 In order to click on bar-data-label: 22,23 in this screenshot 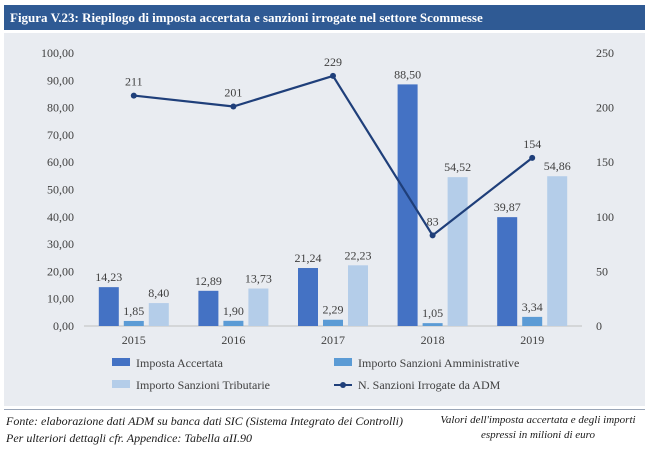, I will do `click(358, 255)`.